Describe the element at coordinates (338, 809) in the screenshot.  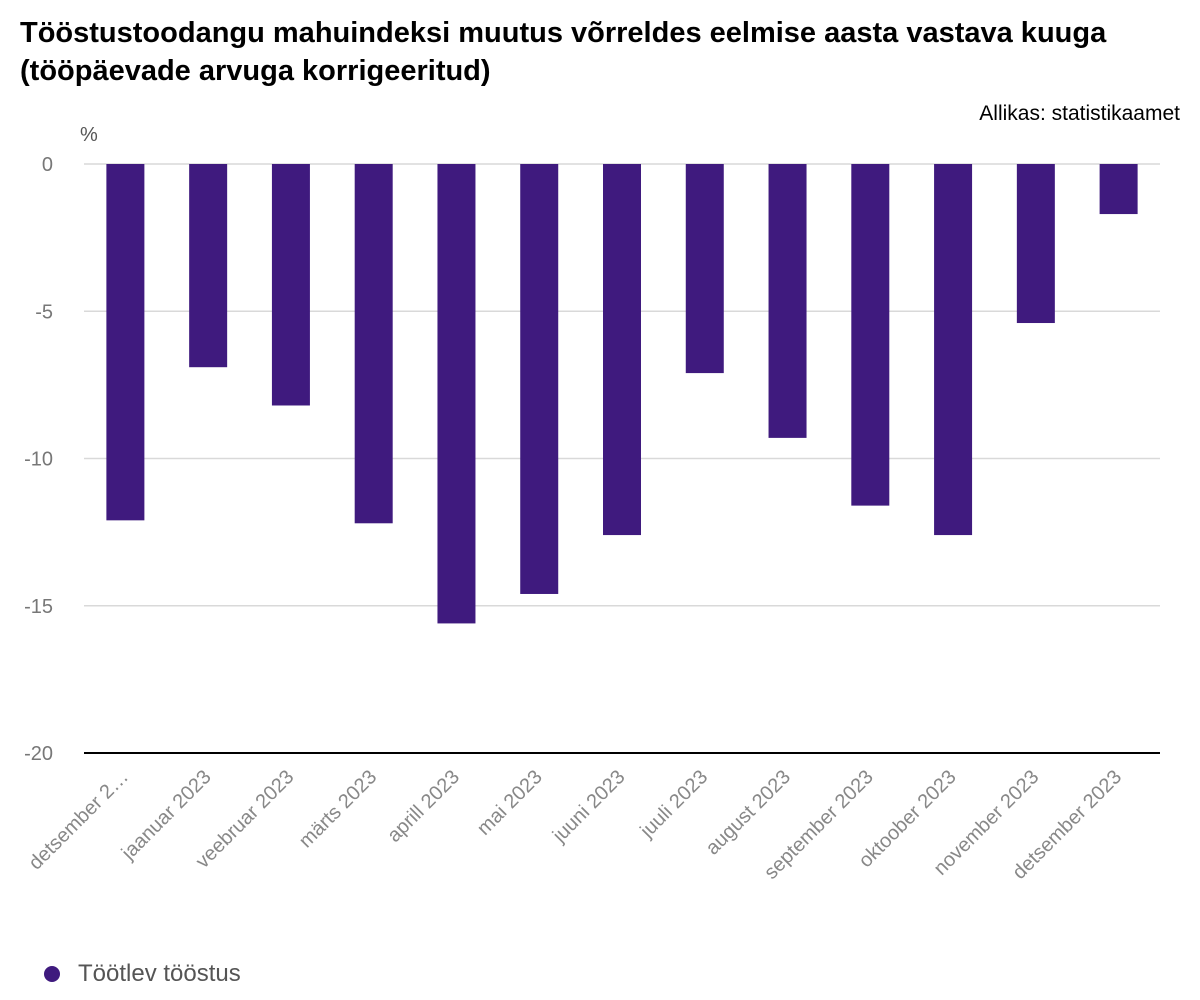
I see `x-tick-label: märts 2023` at that location.